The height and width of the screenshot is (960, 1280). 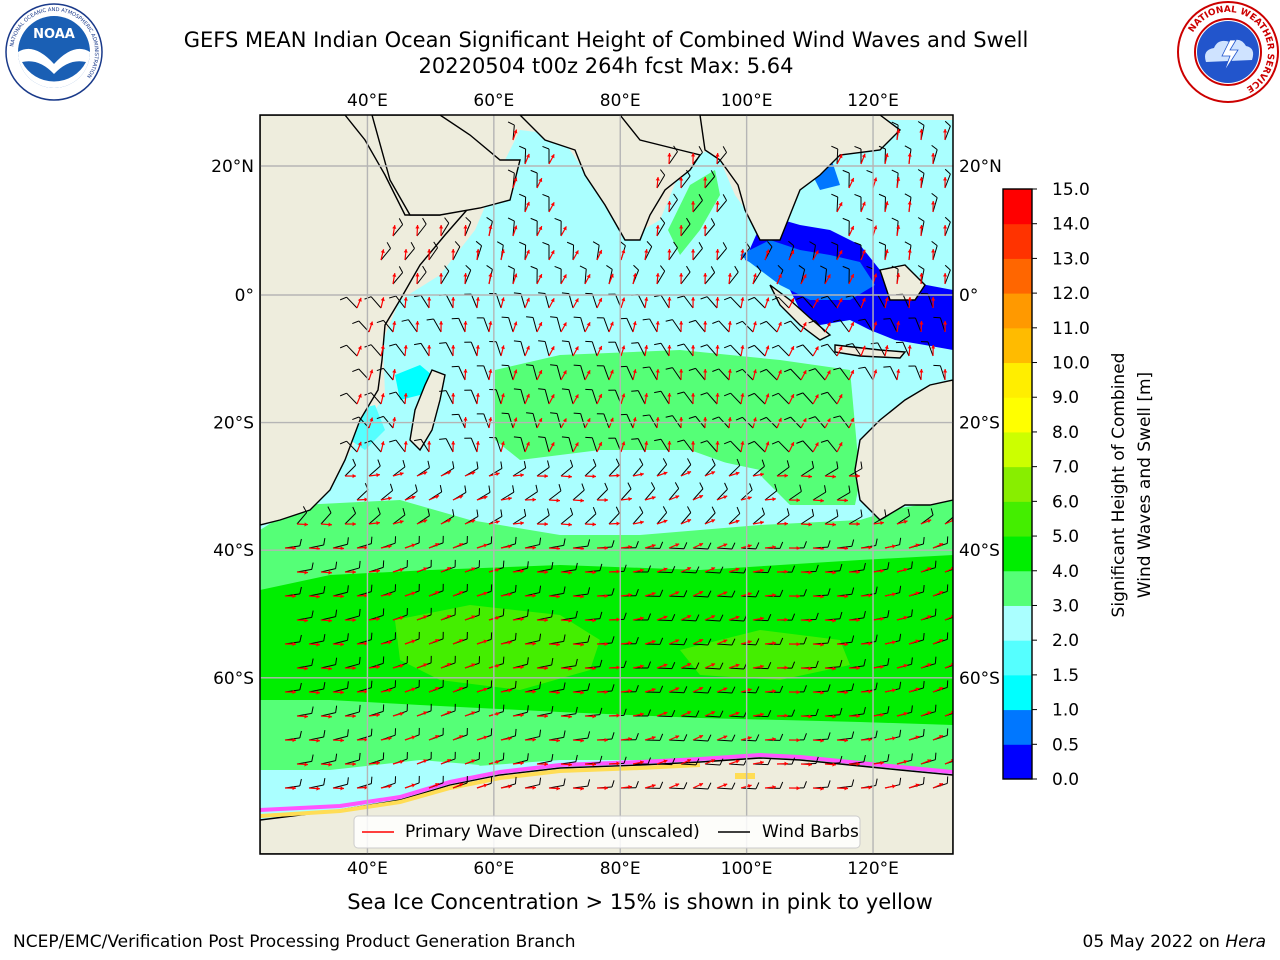 What do you see at coordinates (1017, 762) in the screenshot?
I see `colorbar-segment` at bounding box center [1017, 762].